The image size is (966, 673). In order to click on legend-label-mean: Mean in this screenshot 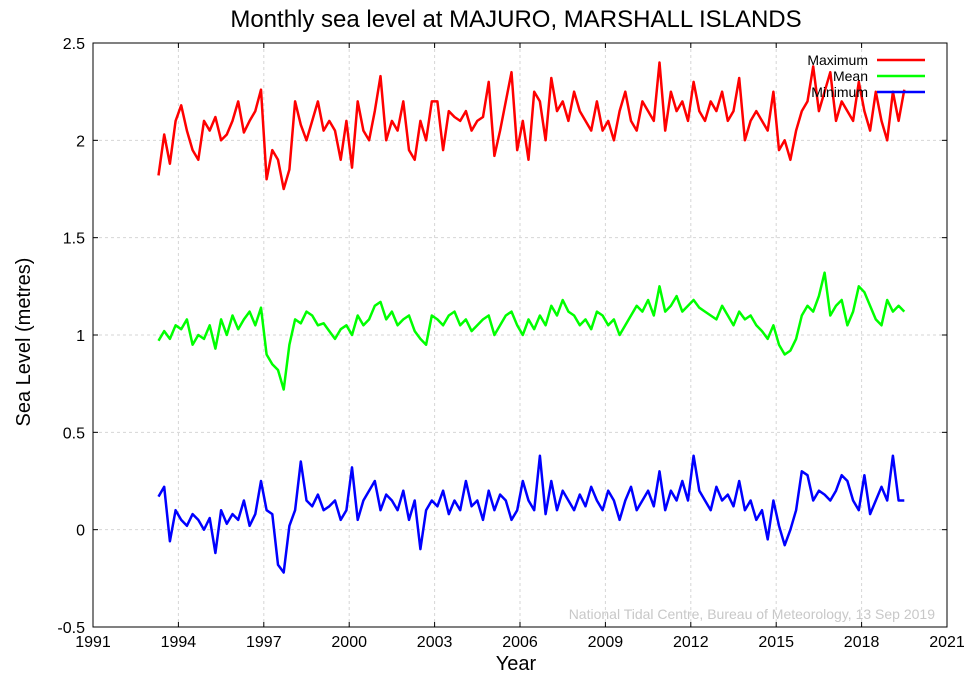, I will do `click(850, 76)`.